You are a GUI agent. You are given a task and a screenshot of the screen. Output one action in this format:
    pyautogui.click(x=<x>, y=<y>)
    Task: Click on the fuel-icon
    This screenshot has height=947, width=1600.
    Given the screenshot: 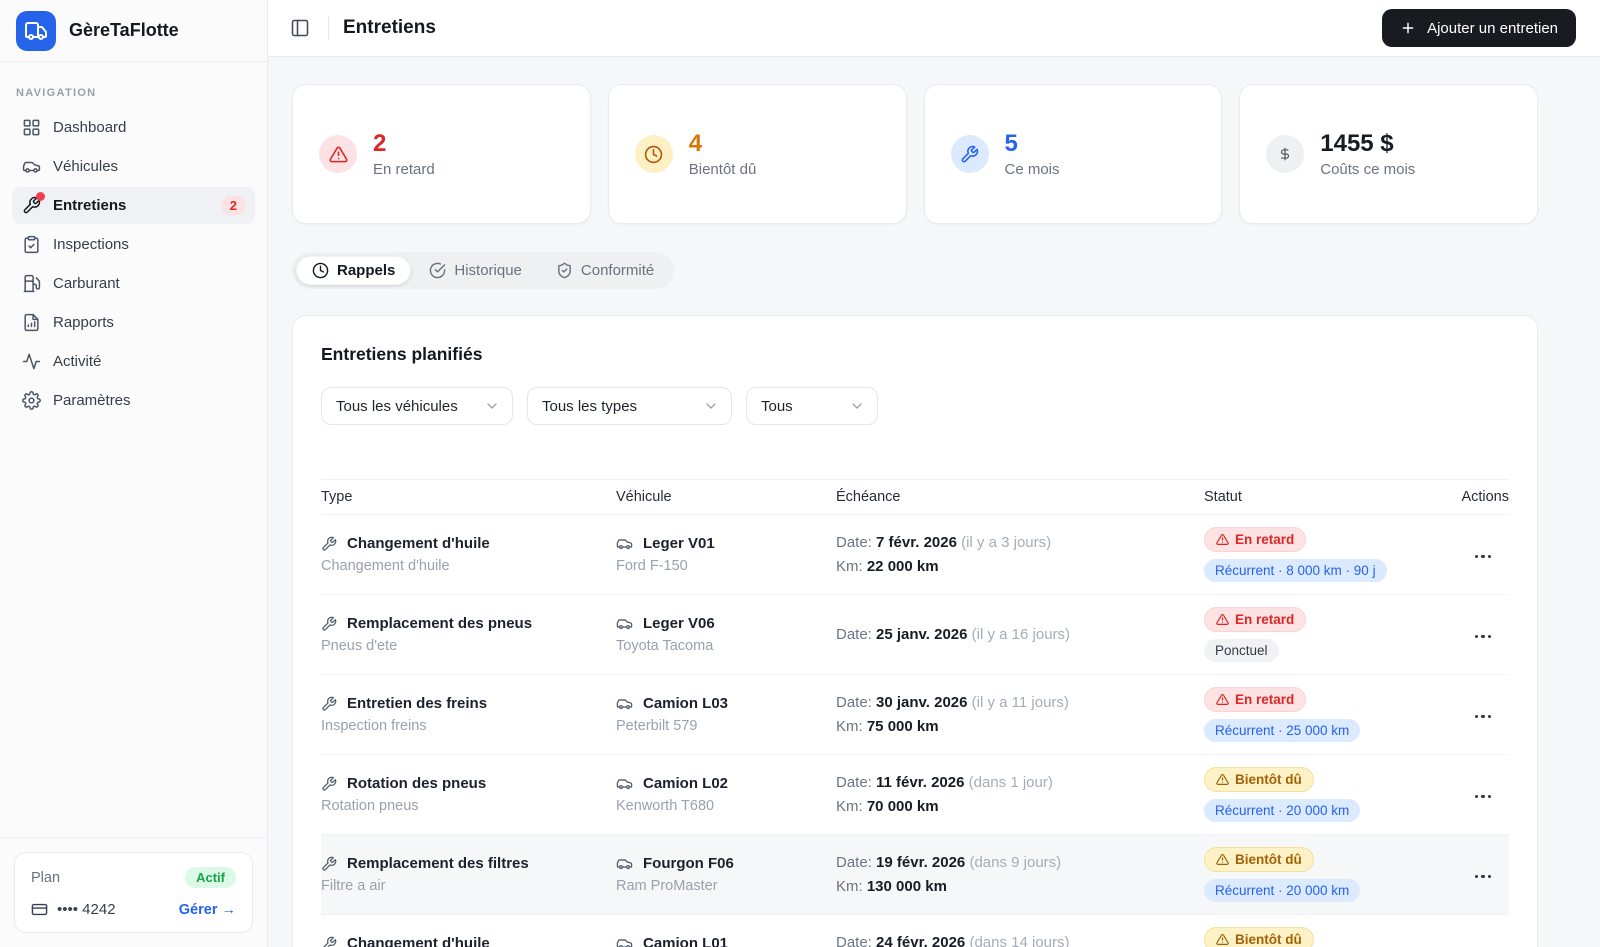 What is the action you would take?
    pyautogui.click(x=31, y=283)
    